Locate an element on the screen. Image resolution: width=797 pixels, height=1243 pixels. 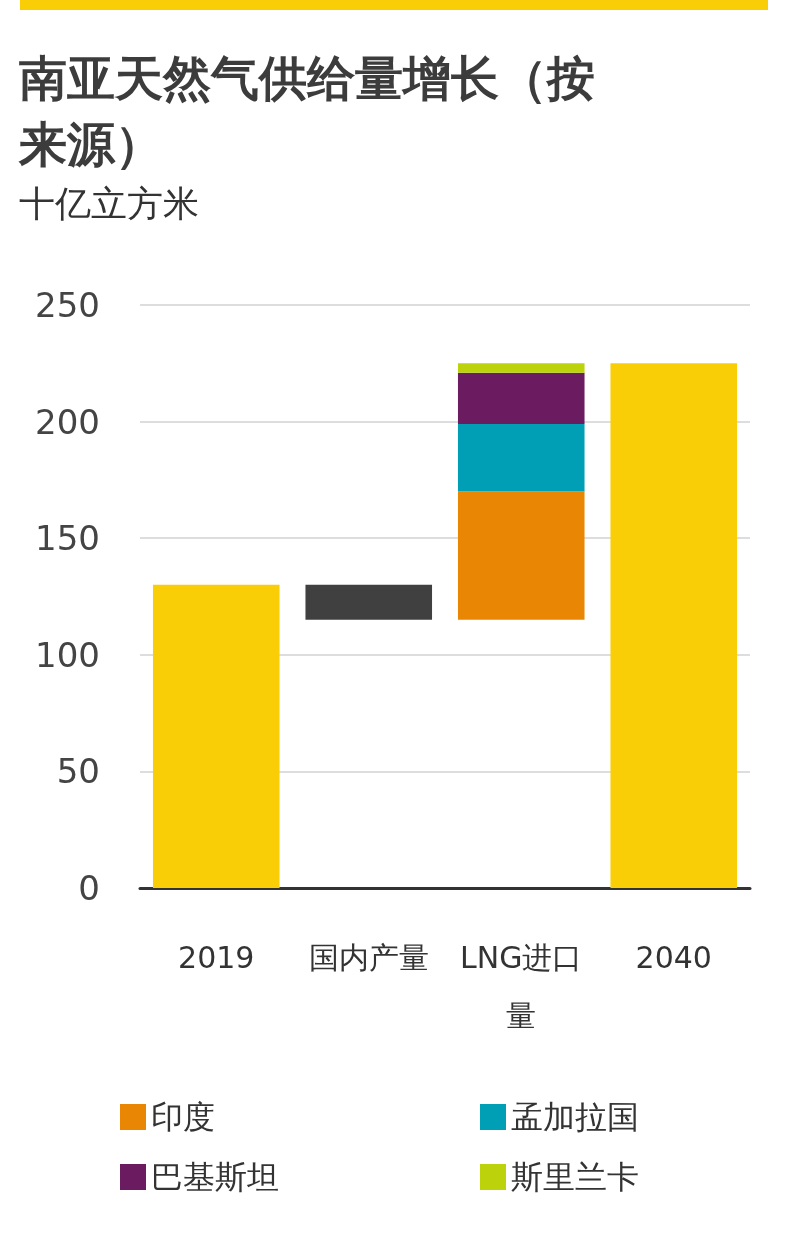
legend-label: 巴基斯坦 is located at coordinates (215, 1177).